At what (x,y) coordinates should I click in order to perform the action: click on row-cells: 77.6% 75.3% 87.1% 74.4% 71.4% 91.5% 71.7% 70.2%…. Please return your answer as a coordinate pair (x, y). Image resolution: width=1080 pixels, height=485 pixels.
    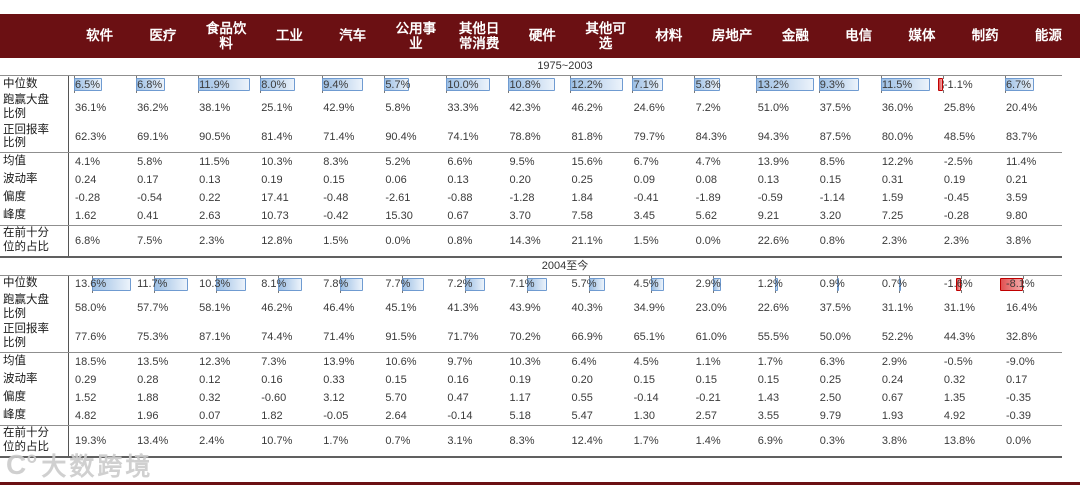
    Looking at the image, I should click on (565, 337).